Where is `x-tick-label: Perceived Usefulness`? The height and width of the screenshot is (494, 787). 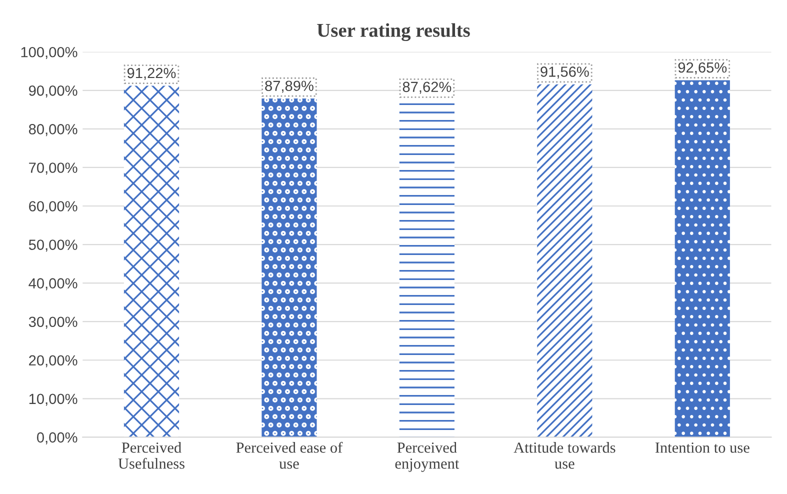 x-tick-label: Perceived Usefulness is located at coordinates (151, 455).